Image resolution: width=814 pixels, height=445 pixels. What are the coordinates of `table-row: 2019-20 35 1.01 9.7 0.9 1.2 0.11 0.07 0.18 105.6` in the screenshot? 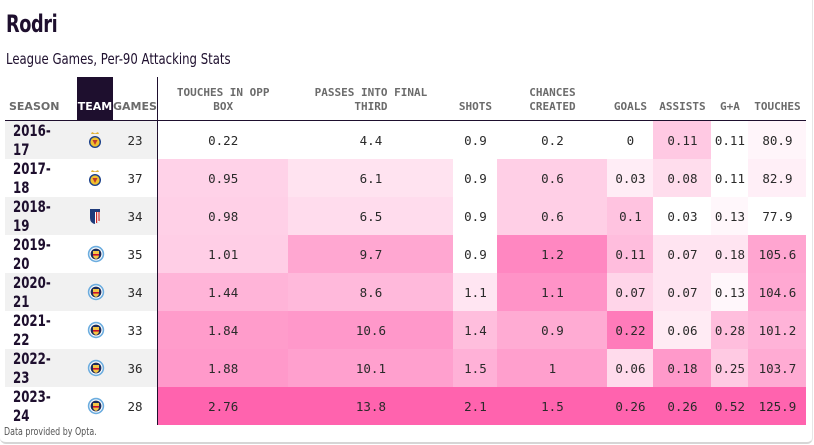 It's located at (406, 254).